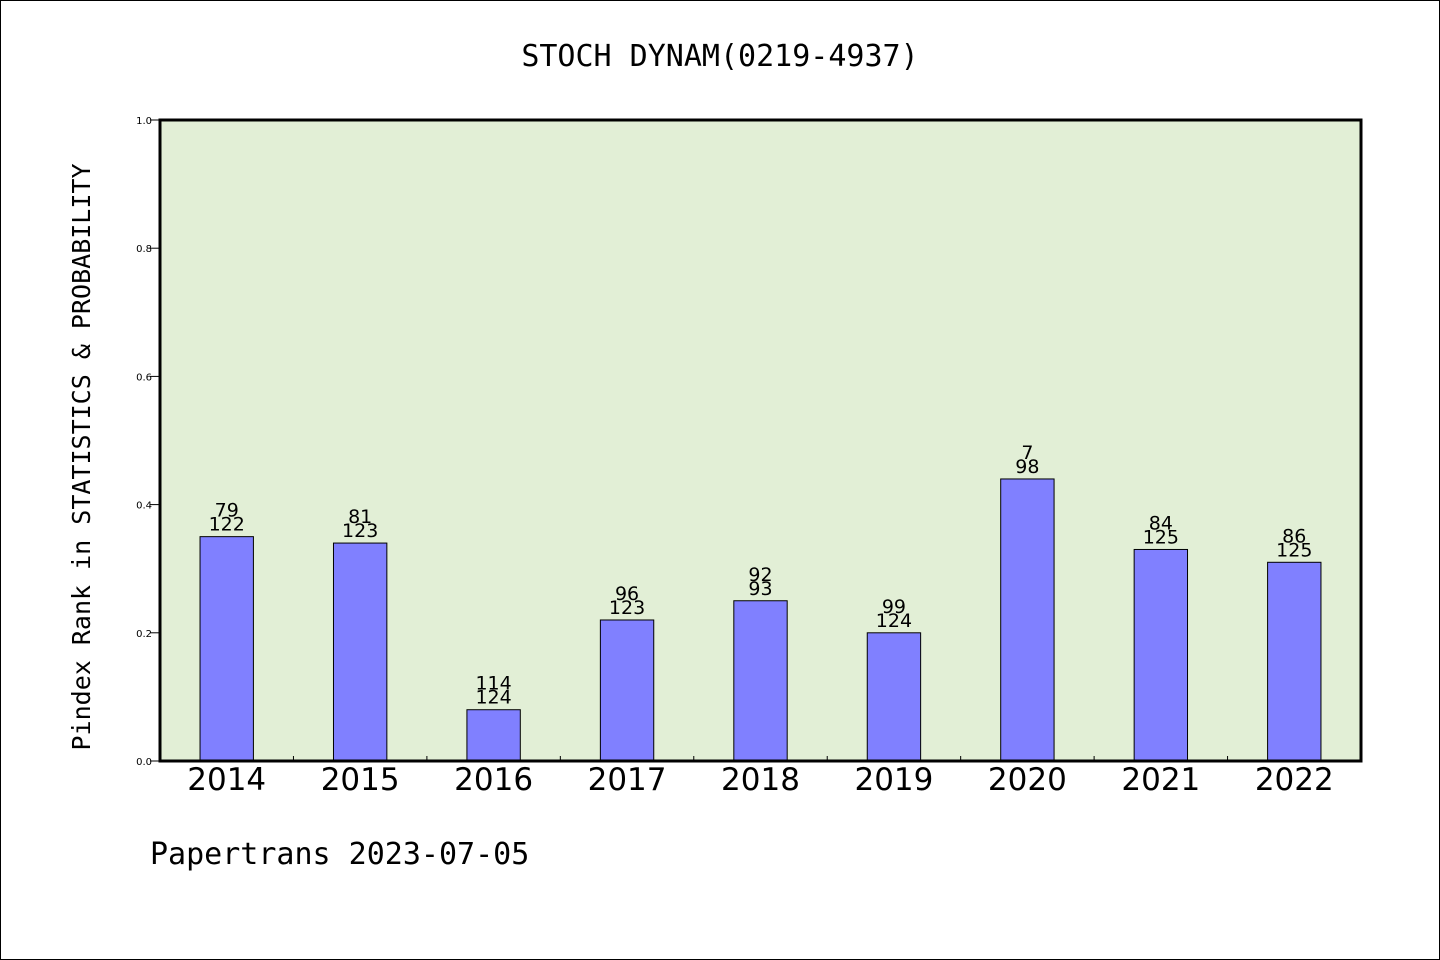  Describe the element at coordinates (893, 780) in the screenshot. I see `x-tick-label: 2019` at that location.